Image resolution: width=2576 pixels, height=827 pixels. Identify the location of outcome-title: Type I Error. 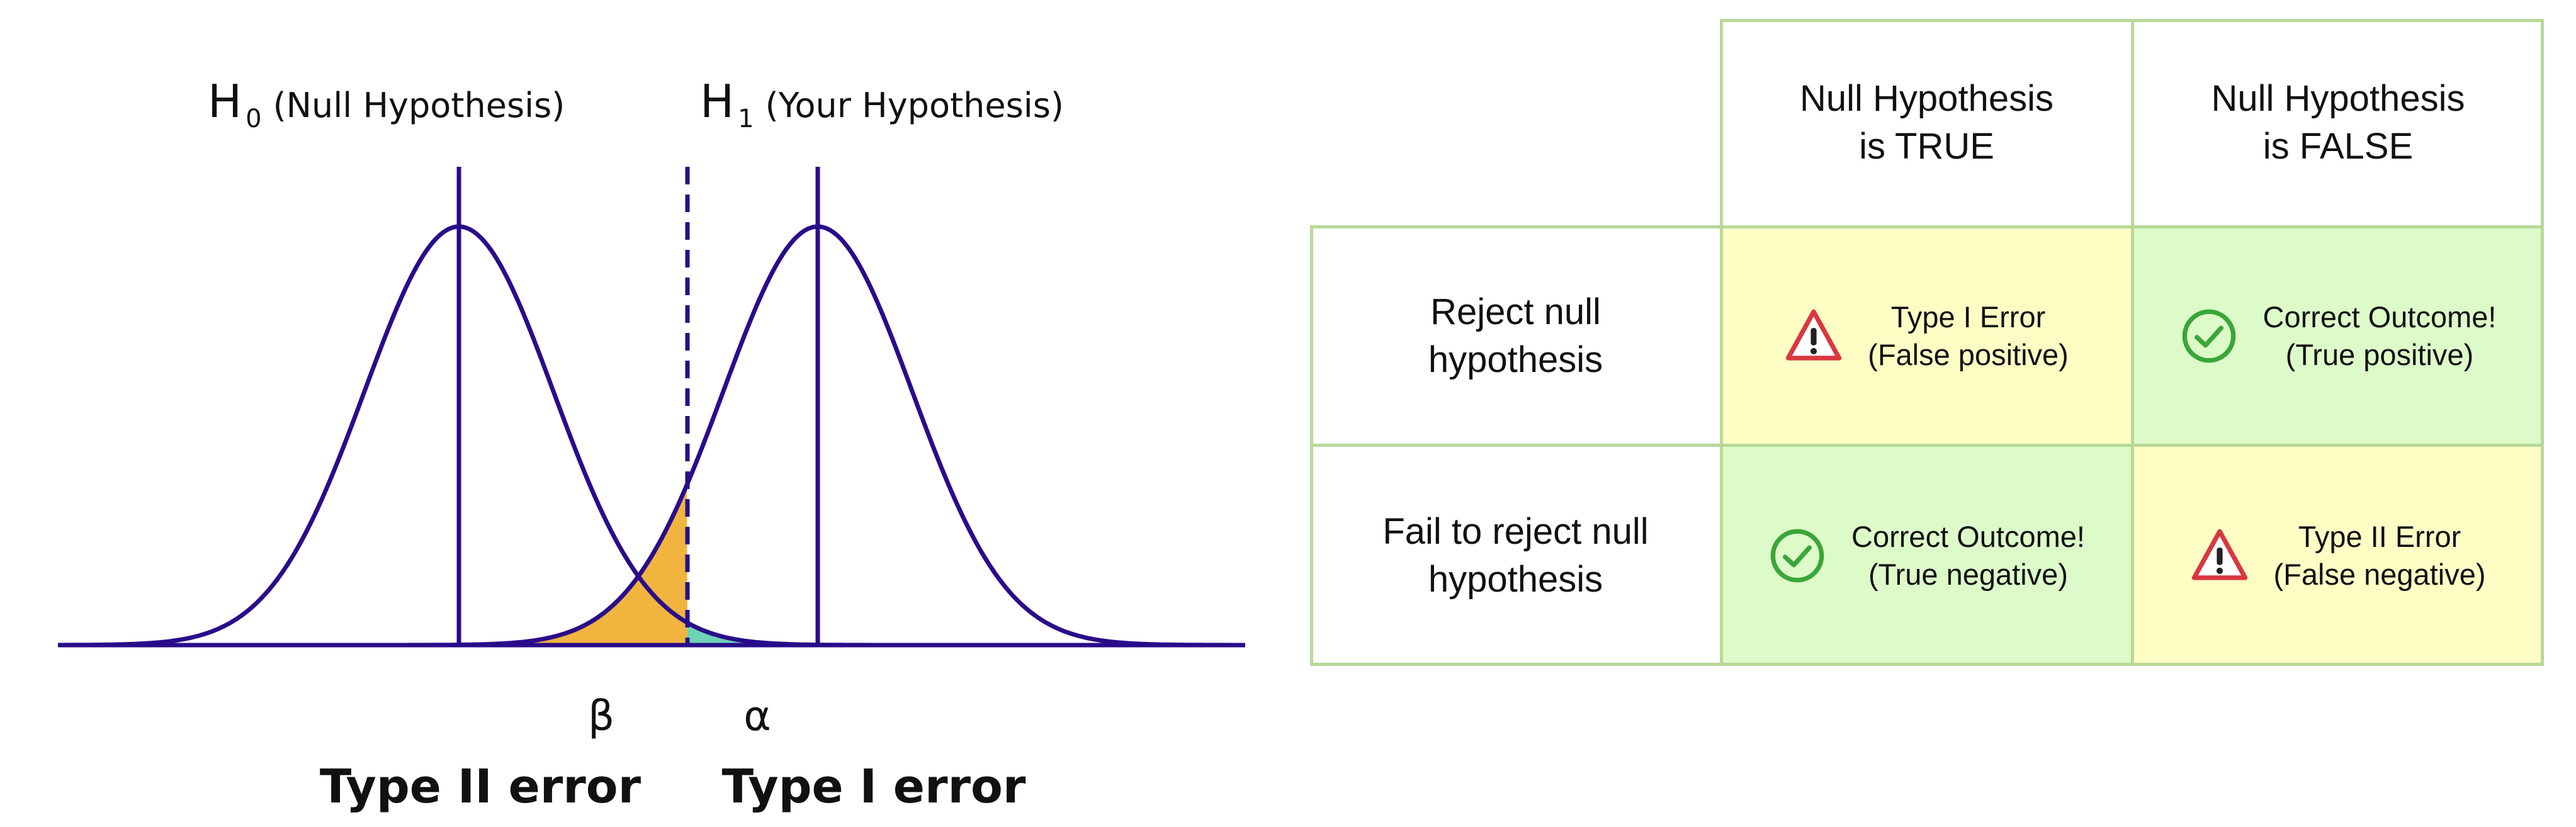
(1968, 317).